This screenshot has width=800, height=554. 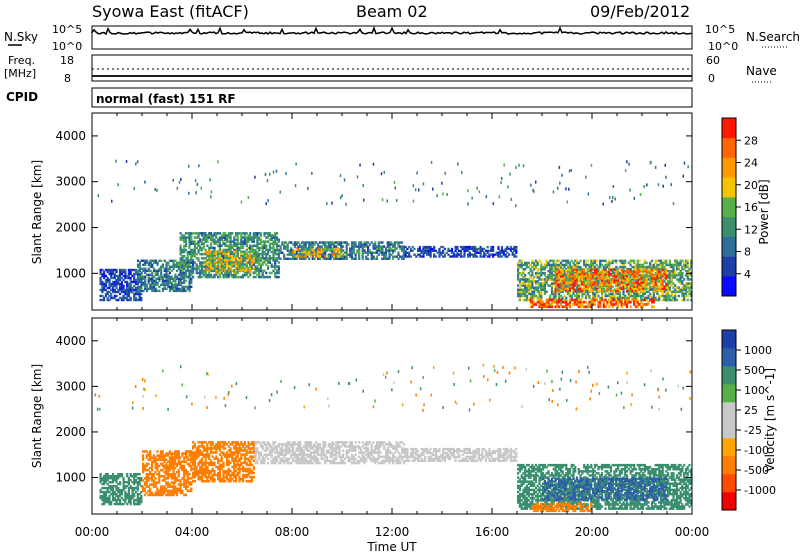 What do you see at coordinates (751, 207) in the screenshot?
I see `power-colorbar-tick: 16` at bounding box center [751, 207].